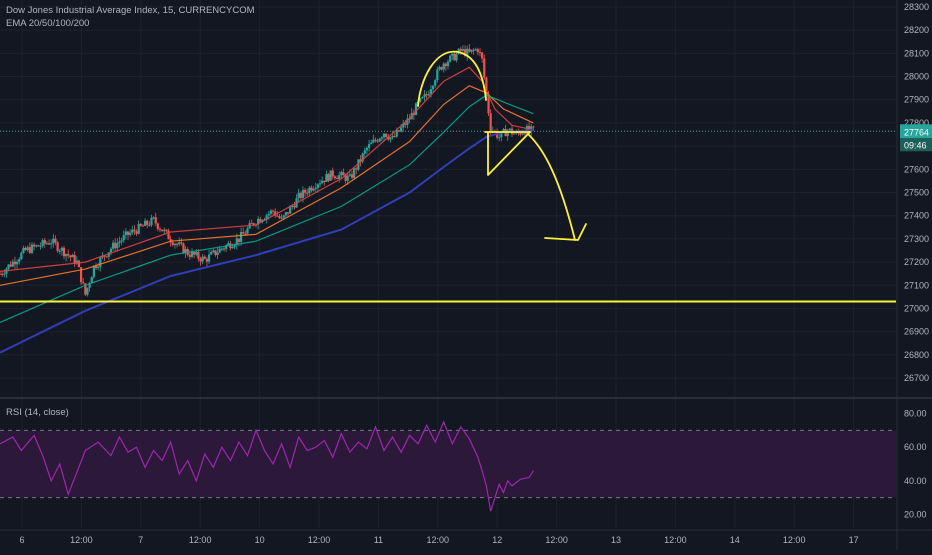 Image resolution: width=932 pixels, height=555 pixels. I want to click on price-tick-label: 27200, so click(916, 262).